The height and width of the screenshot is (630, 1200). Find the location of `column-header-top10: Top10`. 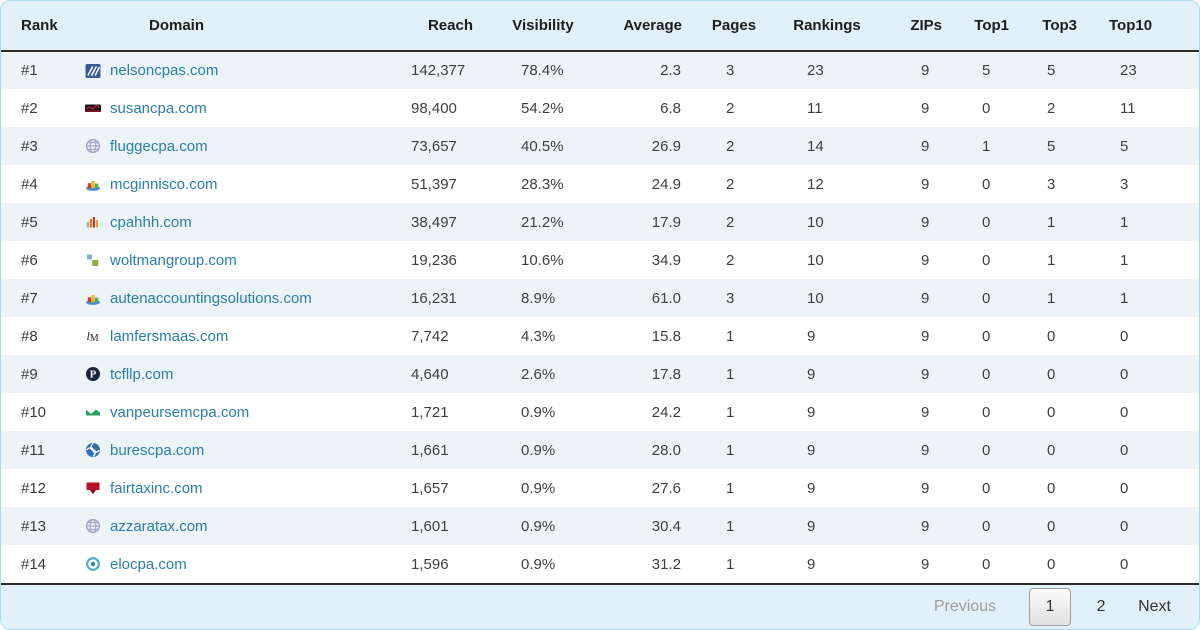

column-header-top10: Top10 is located at coordinates (1139, 26).